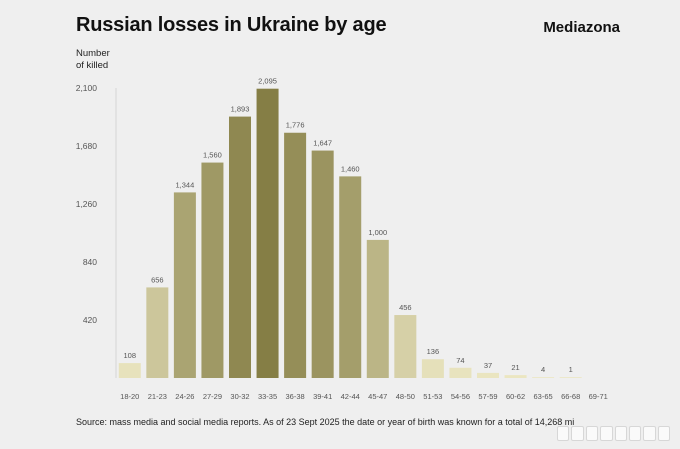 The height and width of the screenshot is (449, 680). Describe the element at coordinates (90, 262) in the screenshot. I see `y-tick-label: 840` at that location.